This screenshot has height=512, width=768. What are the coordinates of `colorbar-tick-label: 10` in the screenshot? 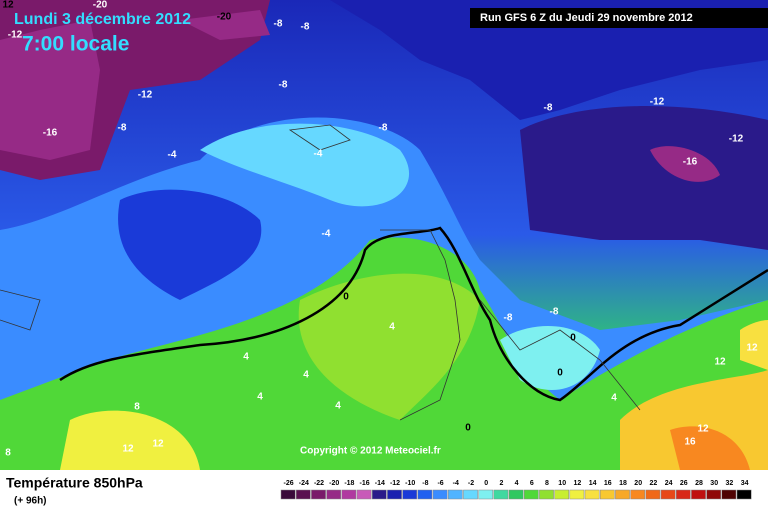 It's located at (562, 483).